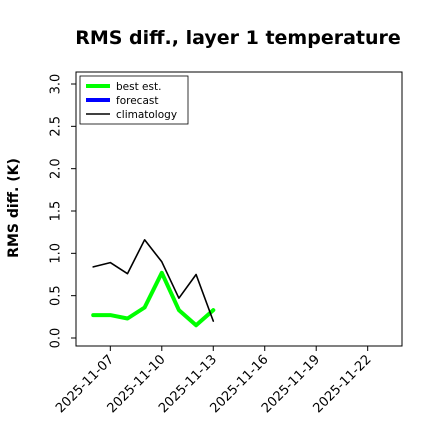  What do you see at coordinates (138, 87) in the screenshot?
I see `legend-label: best est.` at bounding box center [138, 87].